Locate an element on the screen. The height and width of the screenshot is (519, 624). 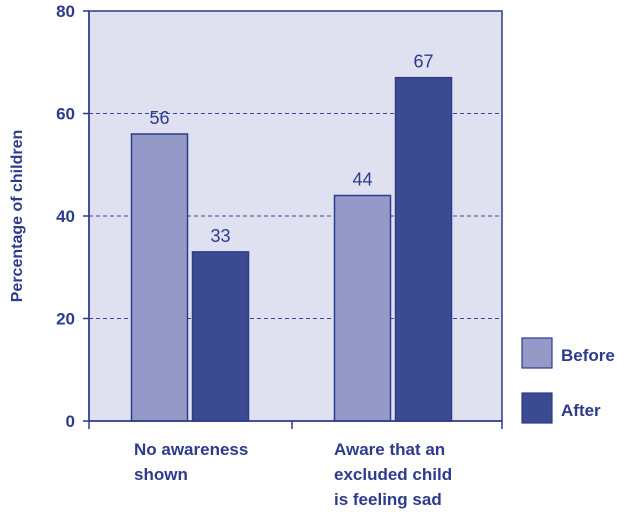
x-tick-label: Aware that an is located at coordinates (389, 449).